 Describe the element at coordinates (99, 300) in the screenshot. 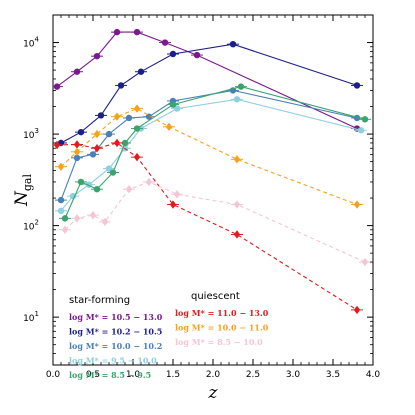

I see `legend-heading: star-forming` at that location.